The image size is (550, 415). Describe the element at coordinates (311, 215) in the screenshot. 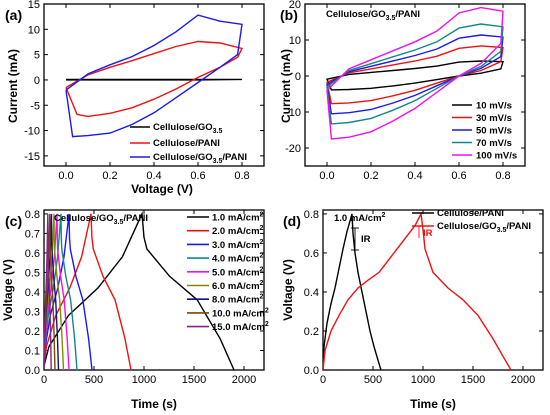

I see `panel-d-y-tick-label-4: 0.8` at that location.